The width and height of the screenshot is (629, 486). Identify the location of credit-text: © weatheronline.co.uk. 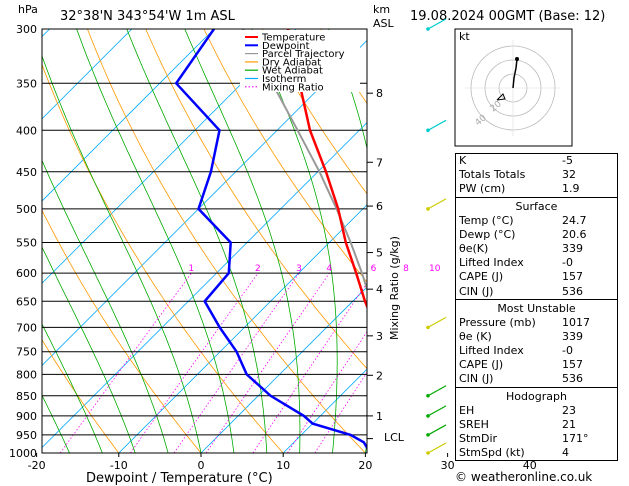
(524, 477).